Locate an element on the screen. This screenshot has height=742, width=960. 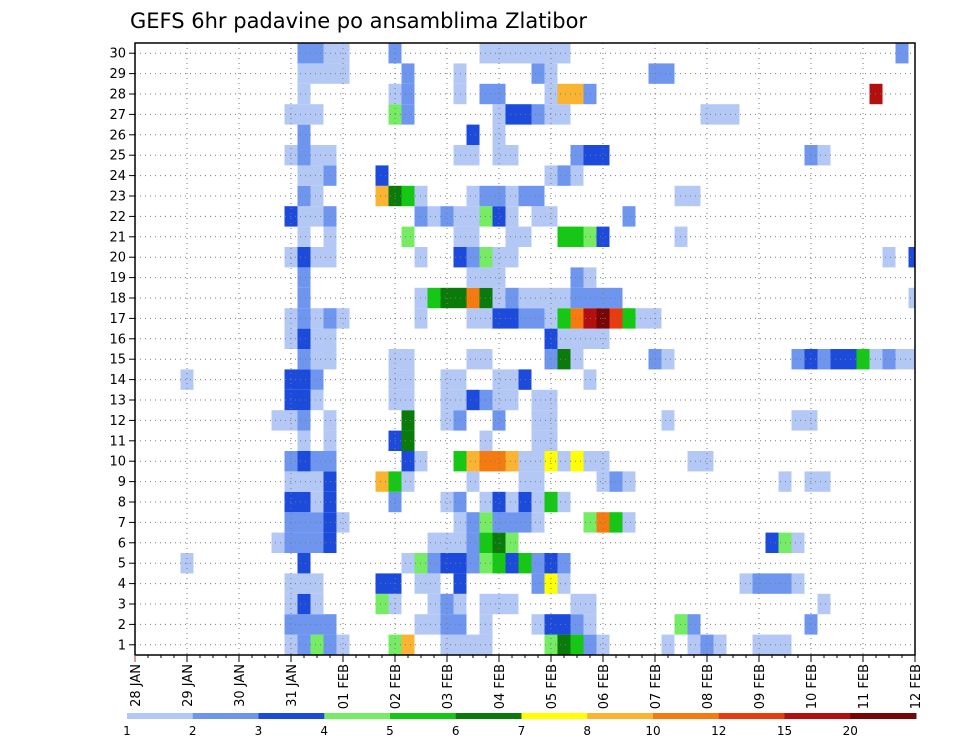
y-tick-label: 20 is located at coordinates (117, 258).